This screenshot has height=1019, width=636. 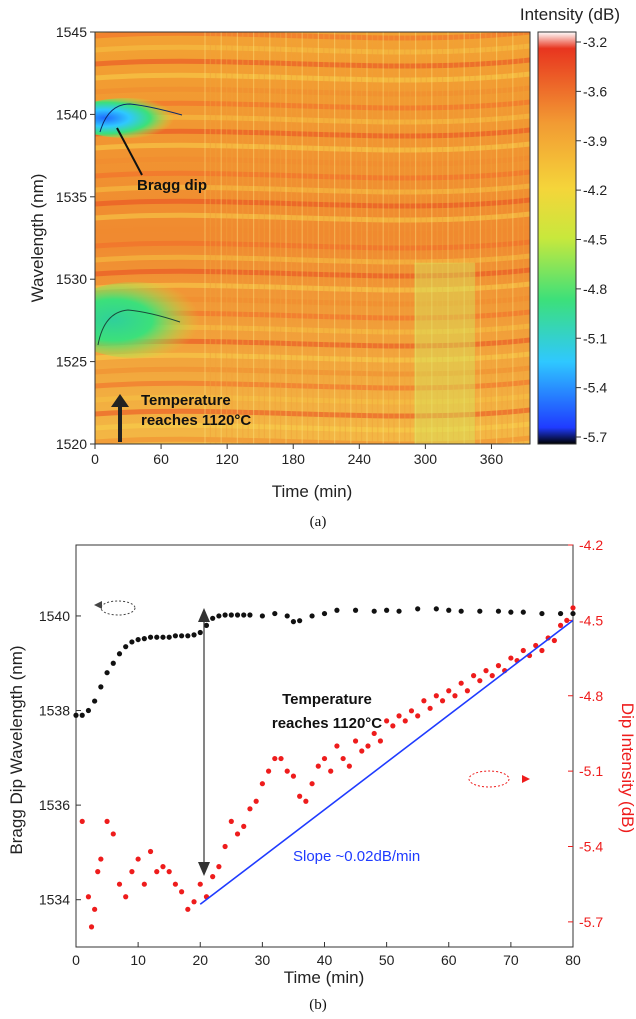 What do you see at coordinates (595, 388) in the screenshot?
I see `colorbar-tick-label: -5.4` at bounding box center [595, 388].